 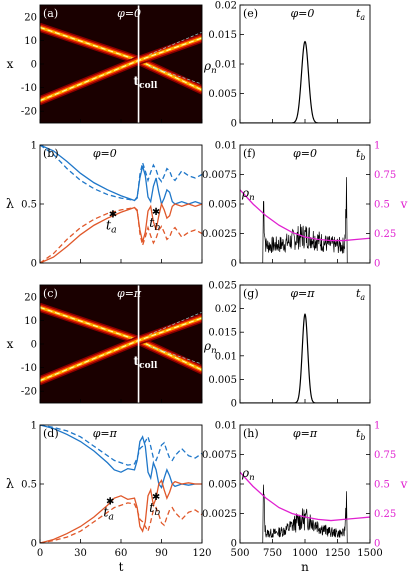 What do you see at coordinates (29, 112) in the screenshot?
I see `y-tick-label: -20` at bounding box center [29, 112].